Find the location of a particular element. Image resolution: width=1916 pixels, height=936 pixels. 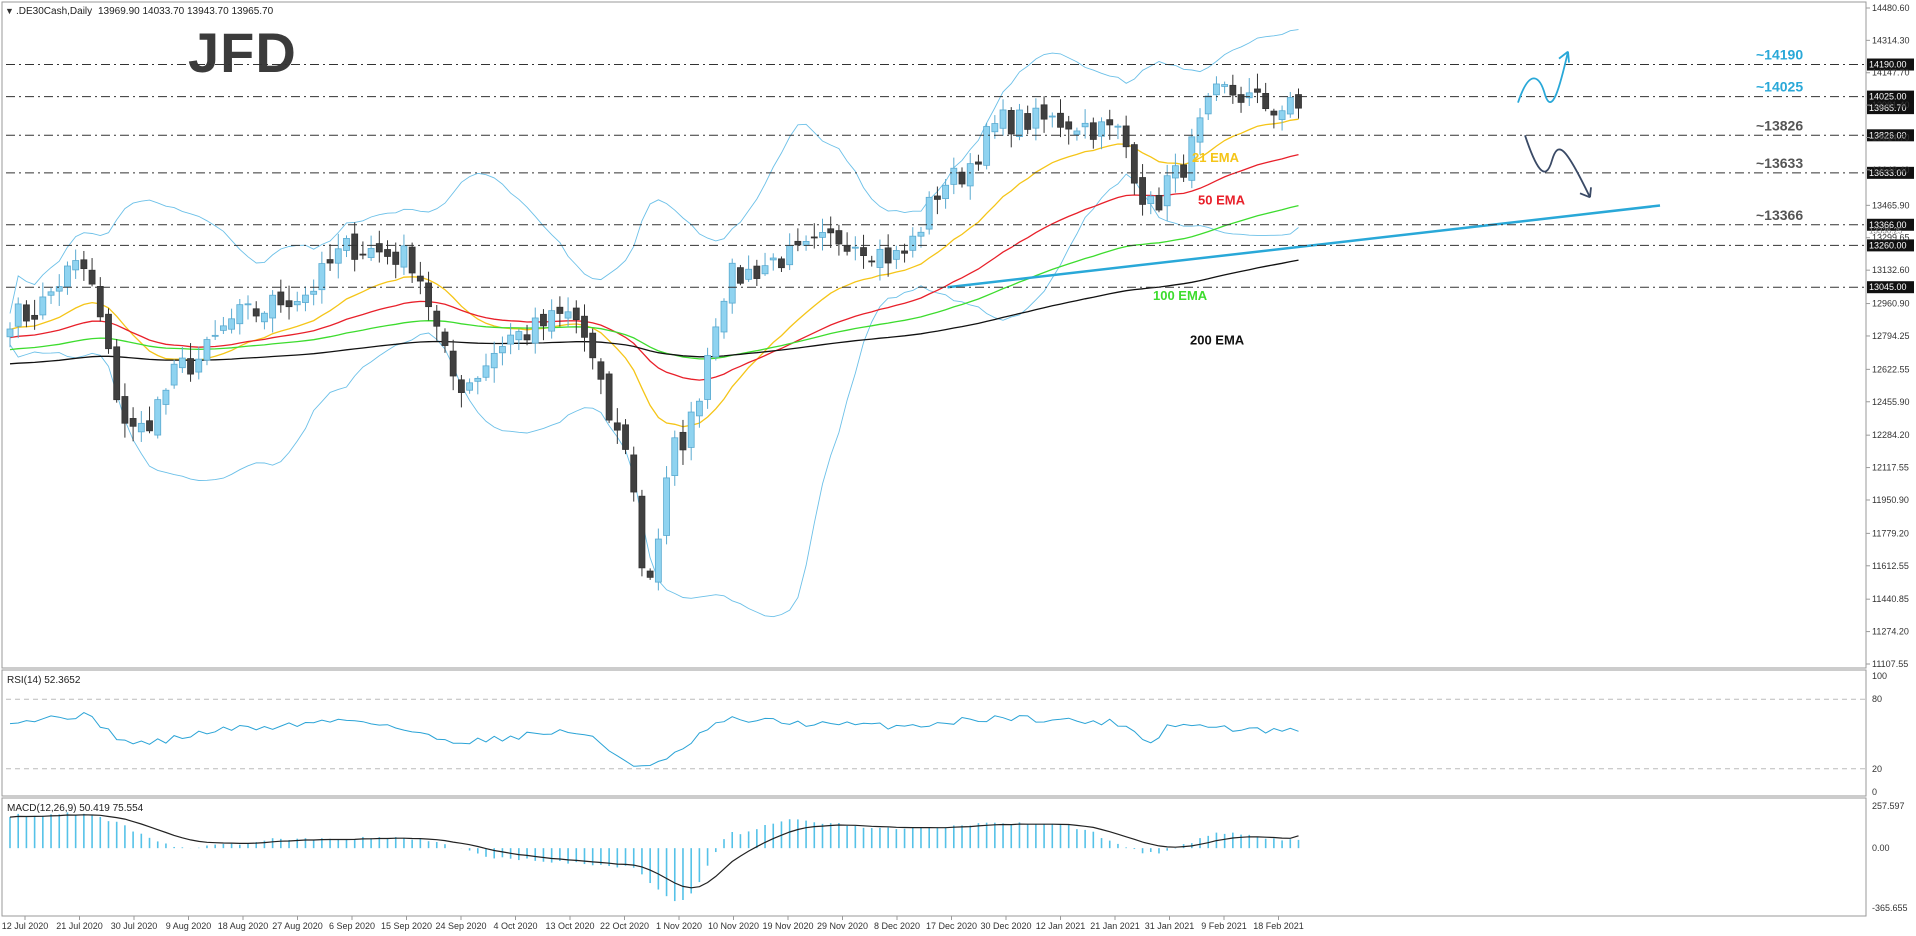

date-tick-label: 31 Jan 2021 is located at coordinates (1170, 926).